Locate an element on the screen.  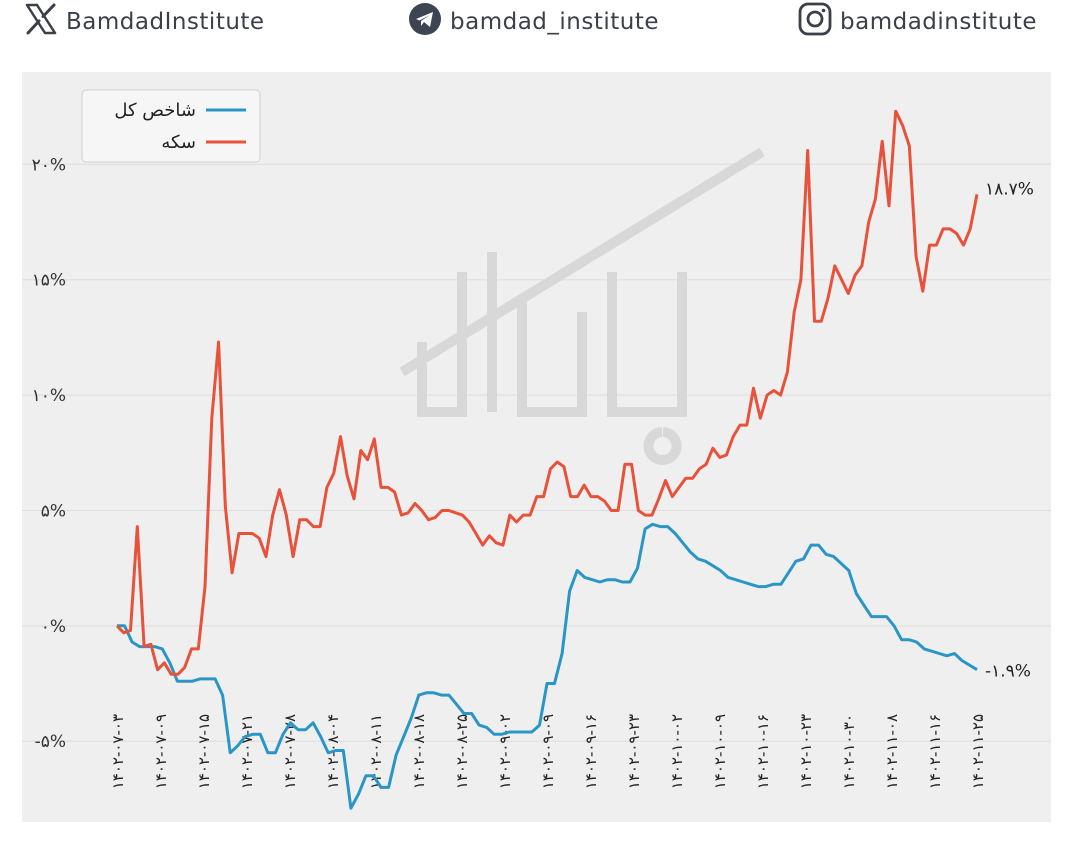
y-tick-label: ۱۵% is located at coordinates (49, 281).